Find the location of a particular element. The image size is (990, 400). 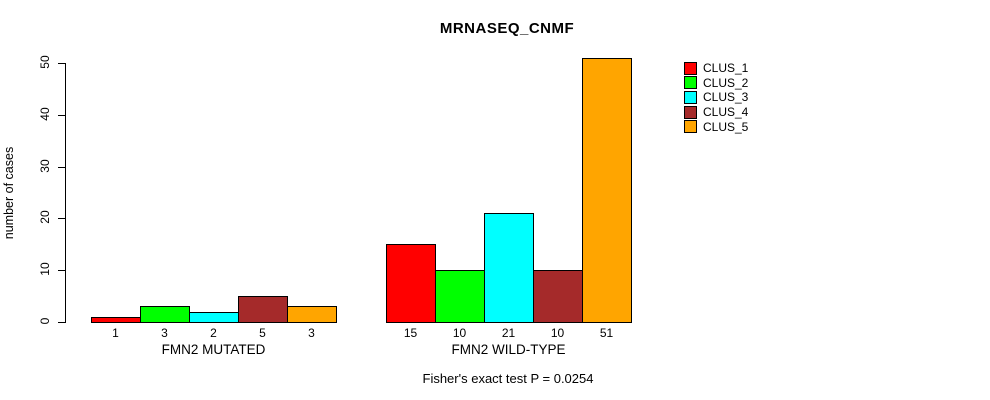

legend-item-clus_3: CLUS_3 is located at coordinates (716, 97).